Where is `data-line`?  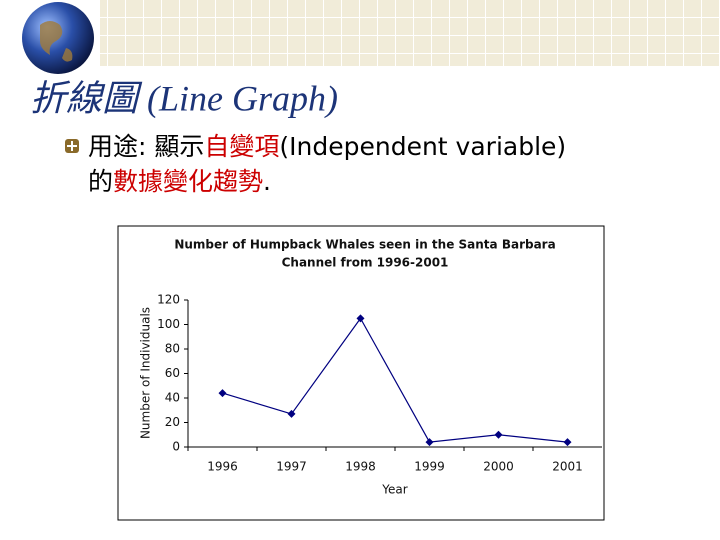
data-line is located at coordinates (395, 380).